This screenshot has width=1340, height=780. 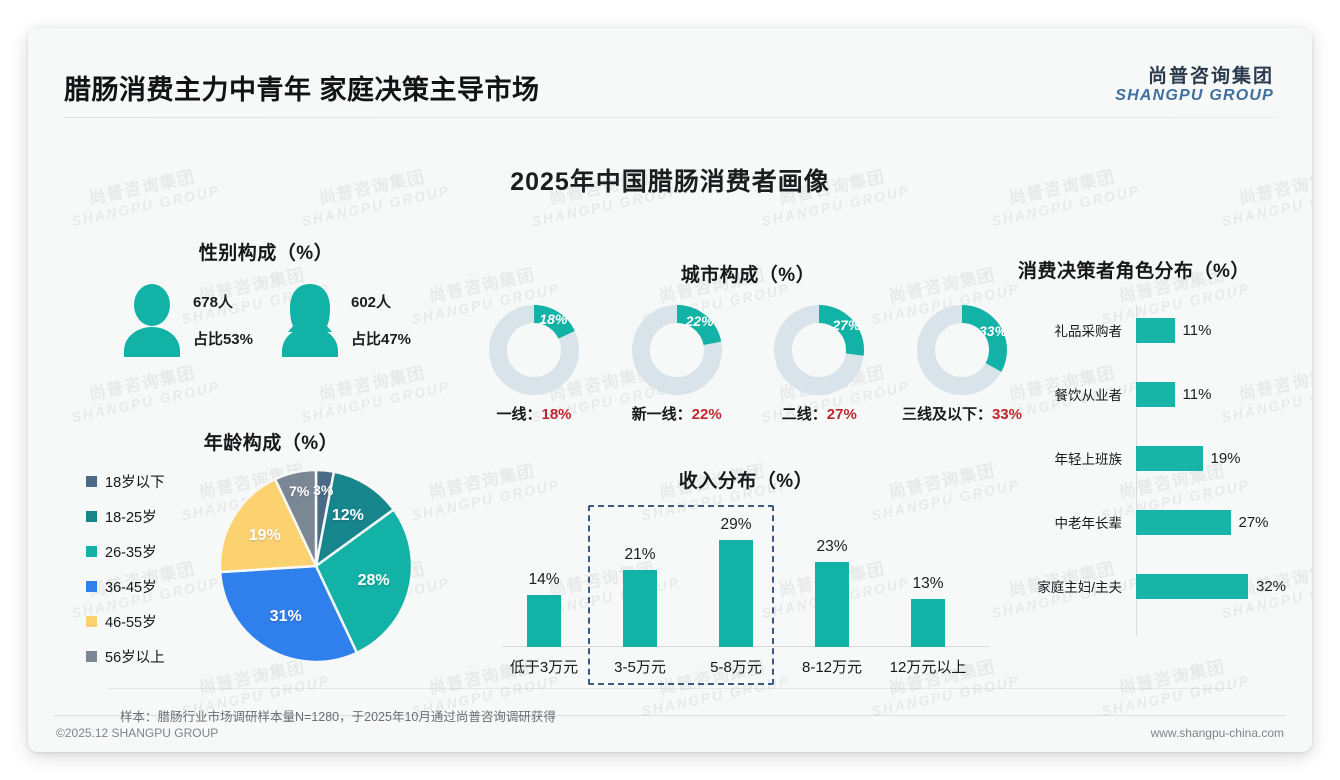 I want to click on income-bar-group: 14% 低于3万元, so click(x=544, y=623).